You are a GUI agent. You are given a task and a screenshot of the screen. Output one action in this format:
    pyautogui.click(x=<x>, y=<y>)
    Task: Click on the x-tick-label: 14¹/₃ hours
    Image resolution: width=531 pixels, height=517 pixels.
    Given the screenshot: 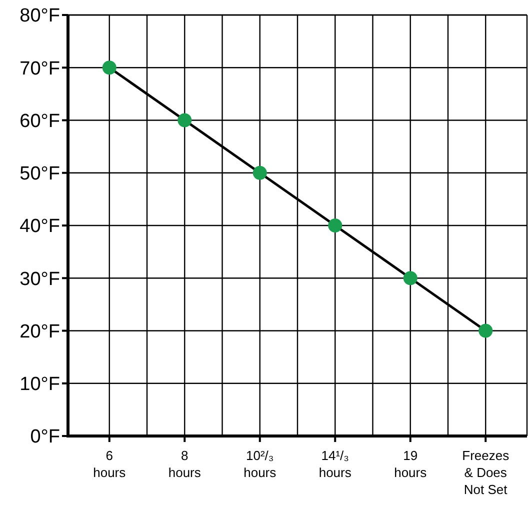 What is the action you would take?
    pyautogui.click(x=335, y=464)
    